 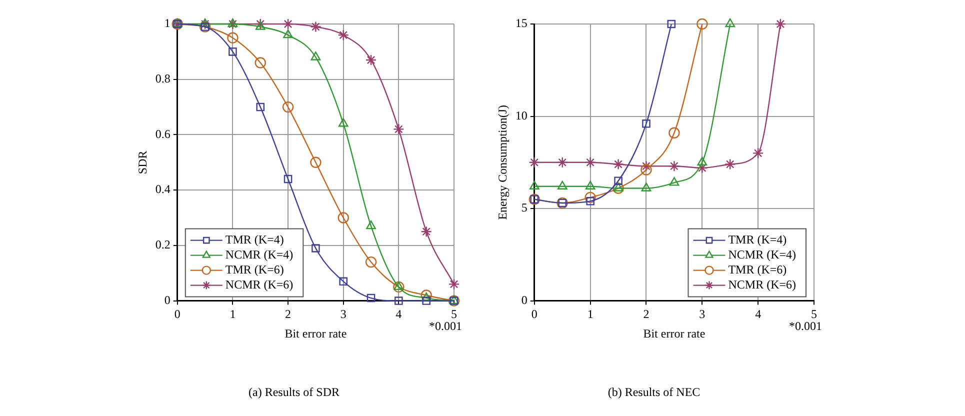 What do you see at coordinates (167, 23) in the screenshot?
I see `y-tick-label: 1` at bounding box center [167, 23].